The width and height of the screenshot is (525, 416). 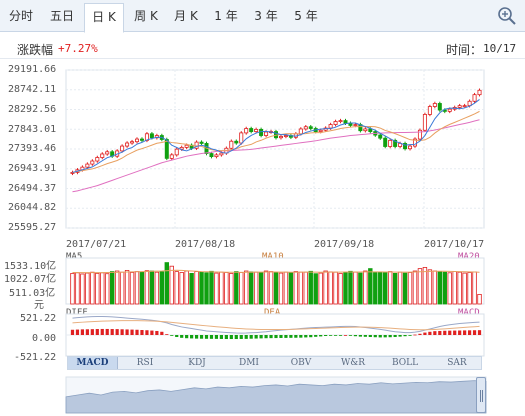 What do you see at coordinates (104, 18) in the screenshot?
I see `tab-daily-k: 日 K` at bounding box center [104, 18].